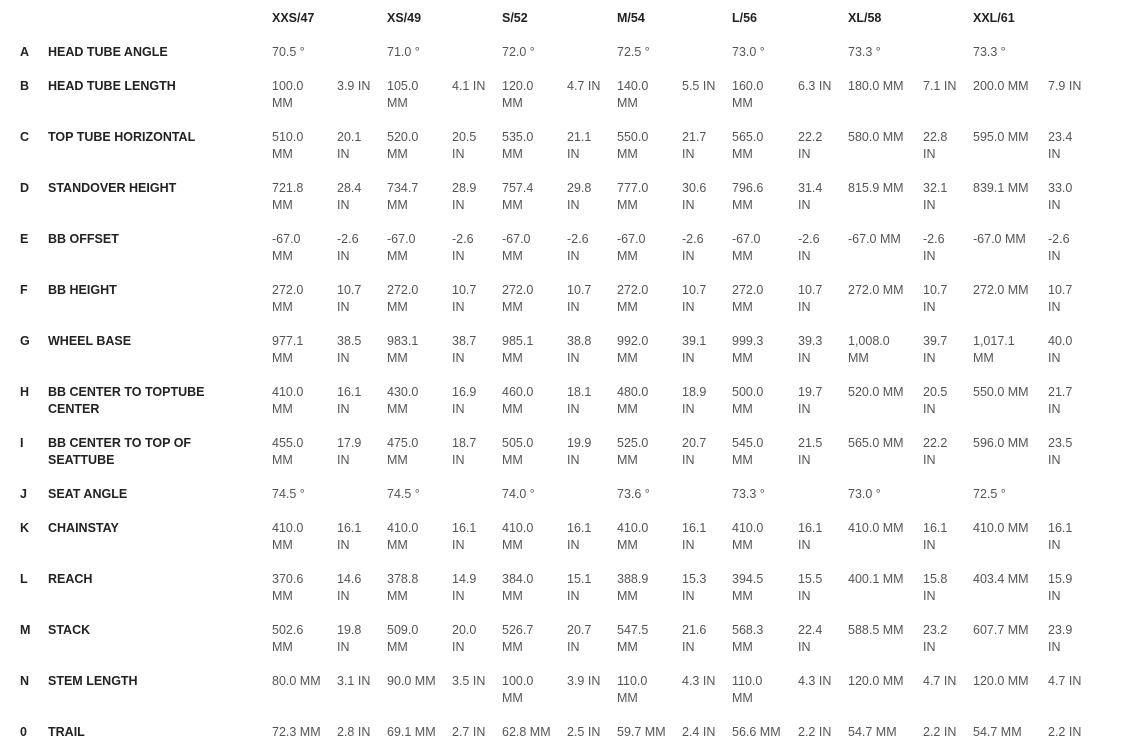 The width and height of the screenshot is (1136, 749). Describe the element at coordinates (1001, 188) in the screenshot. I see `mm-value: 839.1 MM` at that location.